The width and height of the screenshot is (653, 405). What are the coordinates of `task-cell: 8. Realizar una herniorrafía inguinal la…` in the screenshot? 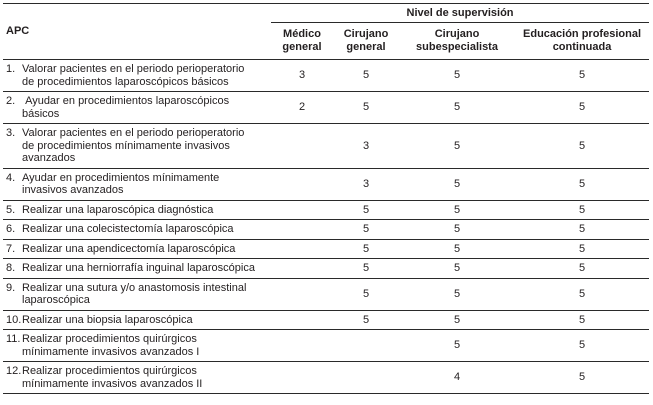 It's located at (137, 268).